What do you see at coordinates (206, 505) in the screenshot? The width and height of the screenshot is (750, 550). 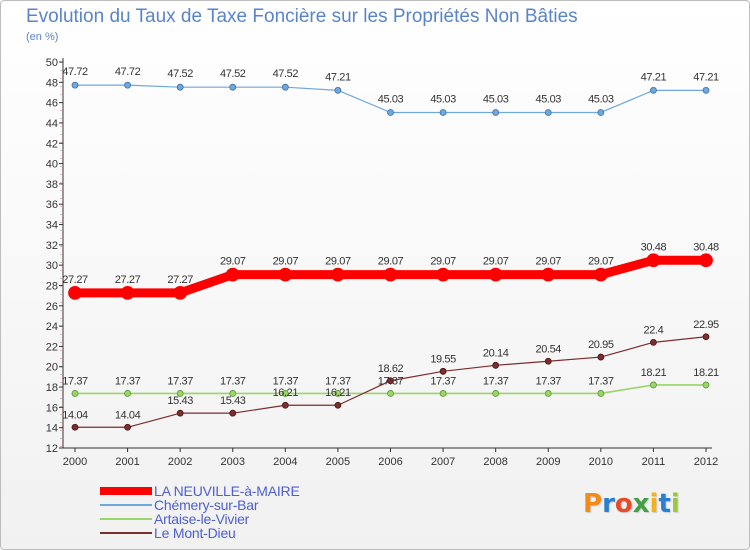 I see `legend-label: Chémery-sur-Bar` at bounding box center [206, 505].